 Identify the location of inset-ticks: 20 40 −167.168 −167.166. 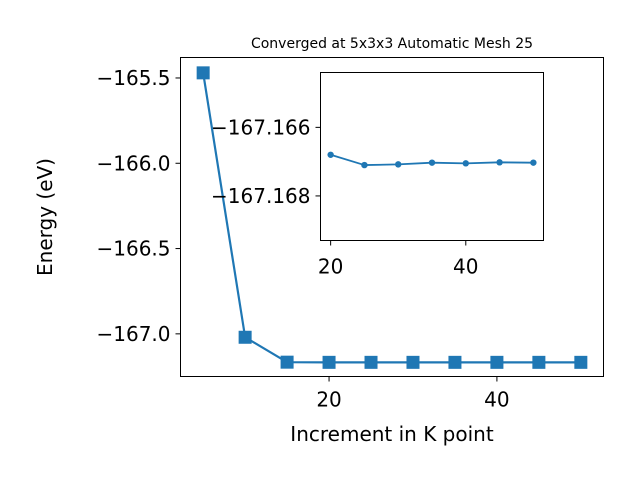
(344, 196).